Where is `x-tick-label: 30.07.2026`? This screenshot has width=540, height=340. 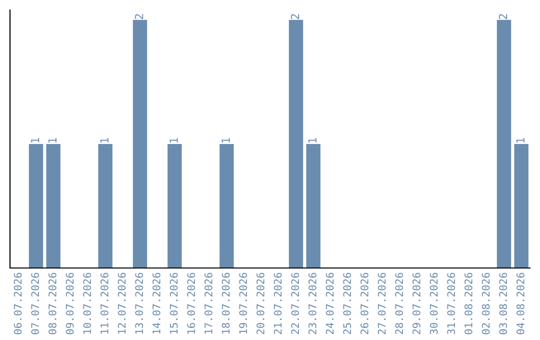
x-tick-label: 30.07.2026 is located at coordinates (434, 303).